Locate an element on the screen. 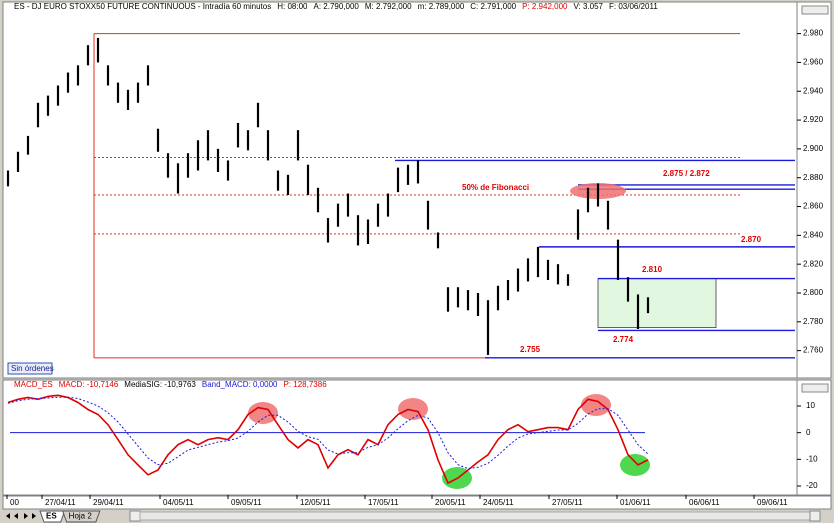 The image size is (834, 523). x-tick-label: 27/04/11 is located at coordinates (60, 502).